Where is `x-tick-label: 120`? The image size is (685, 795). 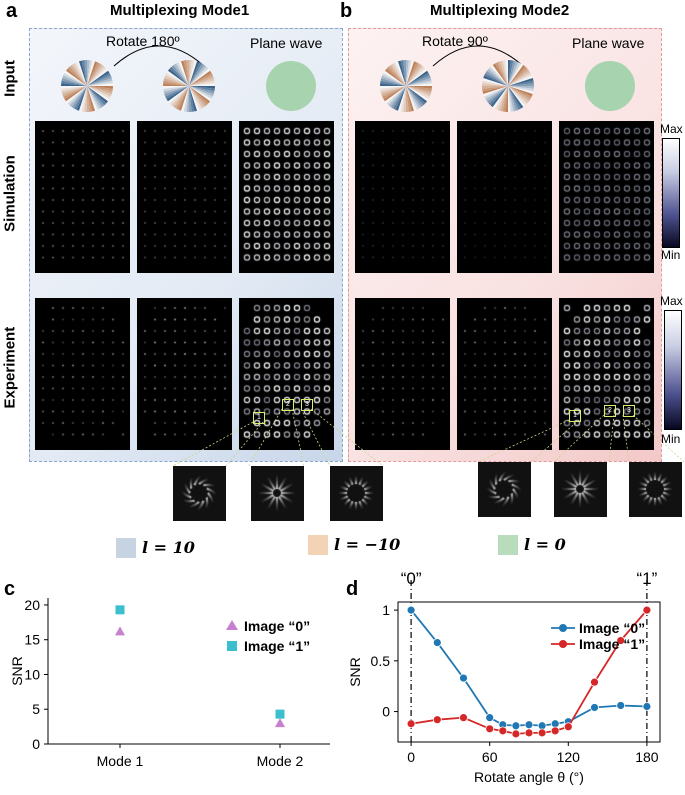 x-tick-label: 120 is located at coordinates (569, 757).